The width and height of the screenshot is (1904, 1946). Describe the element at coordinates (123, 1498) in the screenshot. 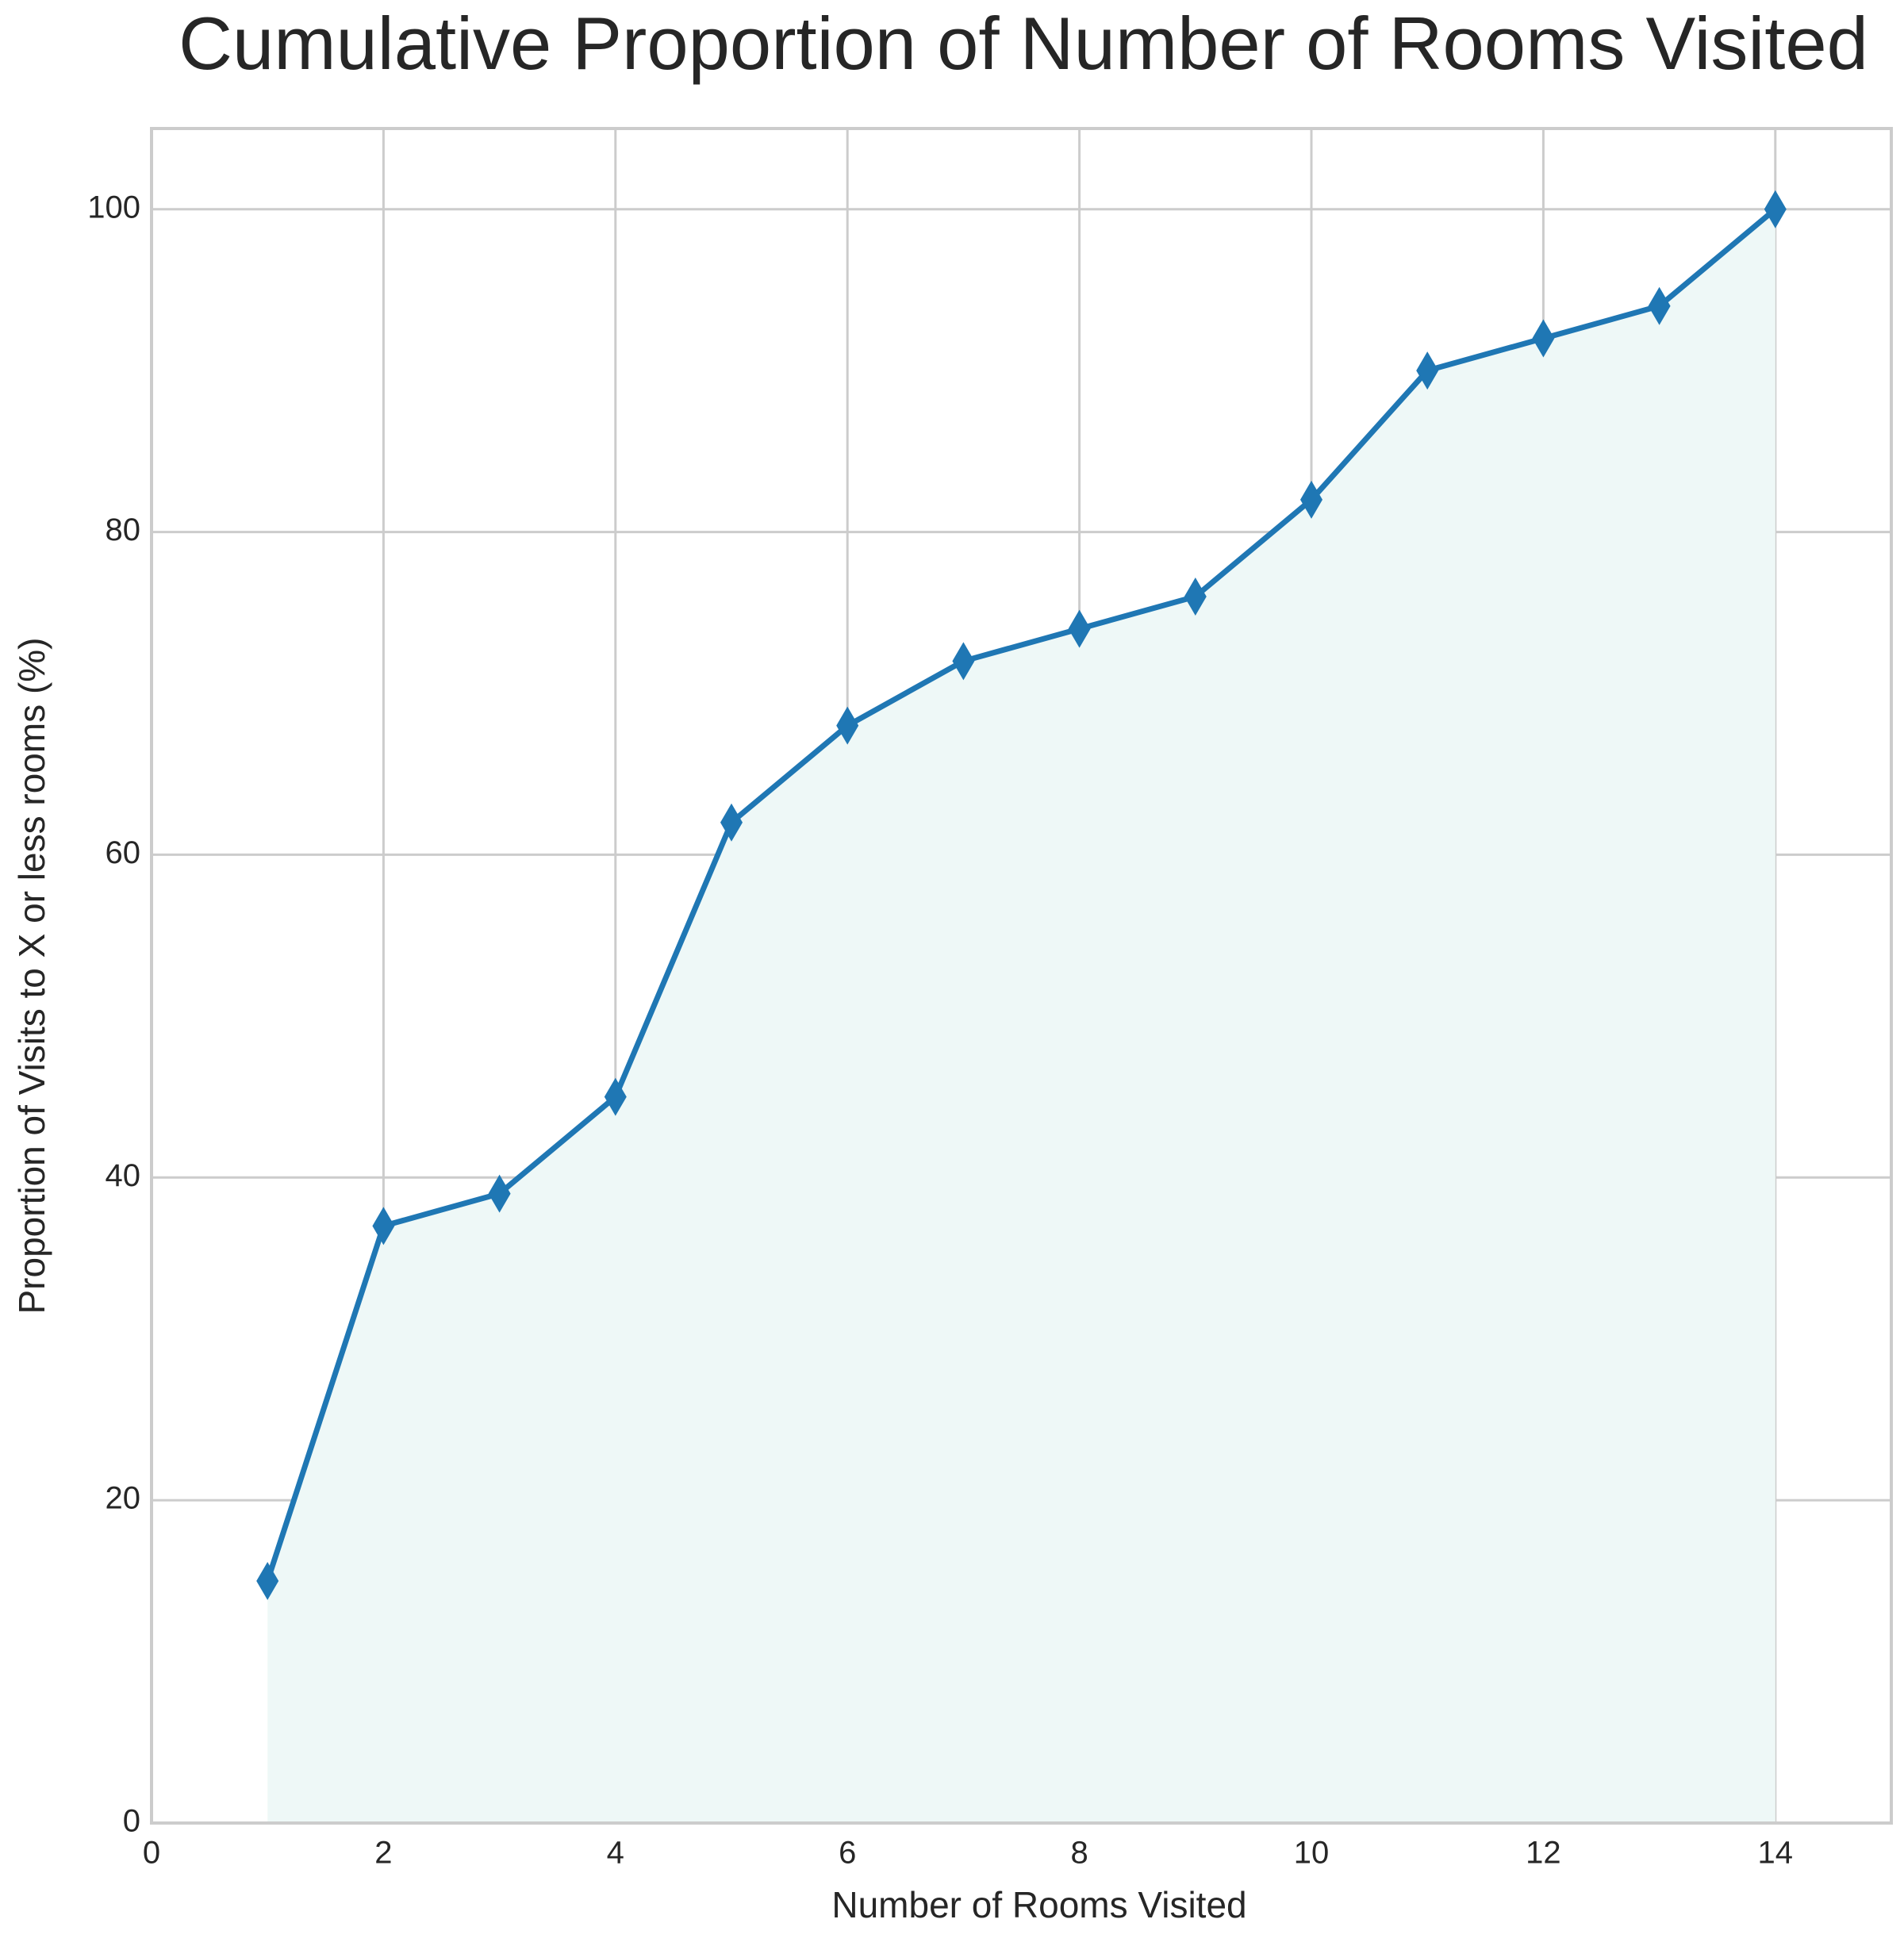

I see `y-tick-label: 20` at that location.